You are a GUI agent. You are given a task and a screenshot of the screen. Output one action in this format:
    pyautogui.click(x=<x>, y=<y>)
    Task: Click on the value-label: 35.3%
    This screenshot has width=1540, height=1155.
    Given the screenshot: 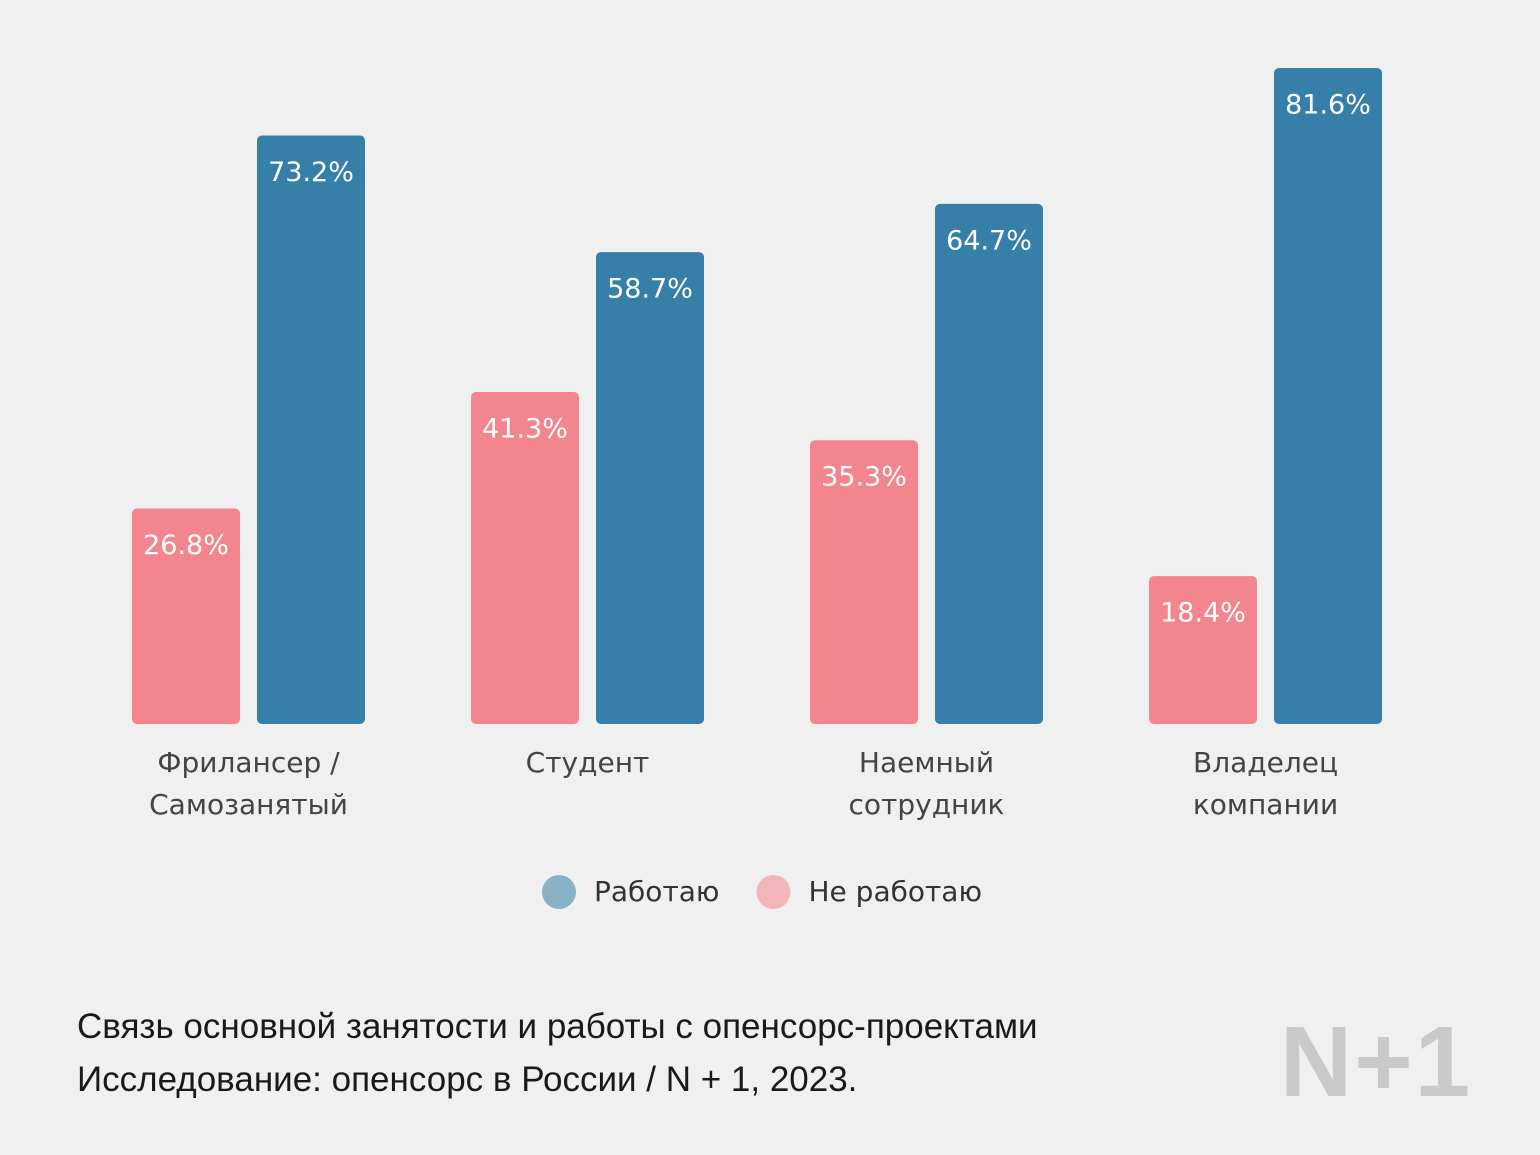 What is the action you would take?
    pyautogui.click(x=864, y=477)
    